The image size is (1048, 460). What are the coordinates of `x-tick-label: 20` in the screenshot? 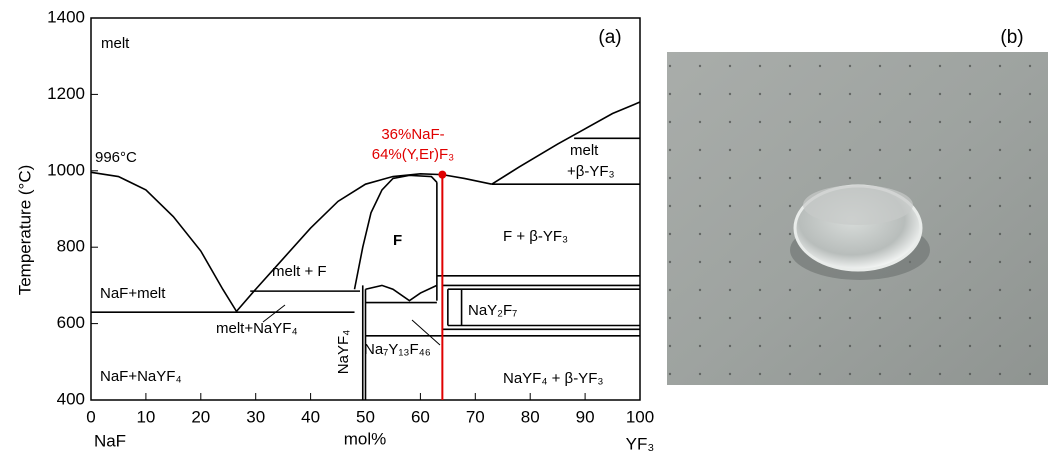 It's located at (200, 416).